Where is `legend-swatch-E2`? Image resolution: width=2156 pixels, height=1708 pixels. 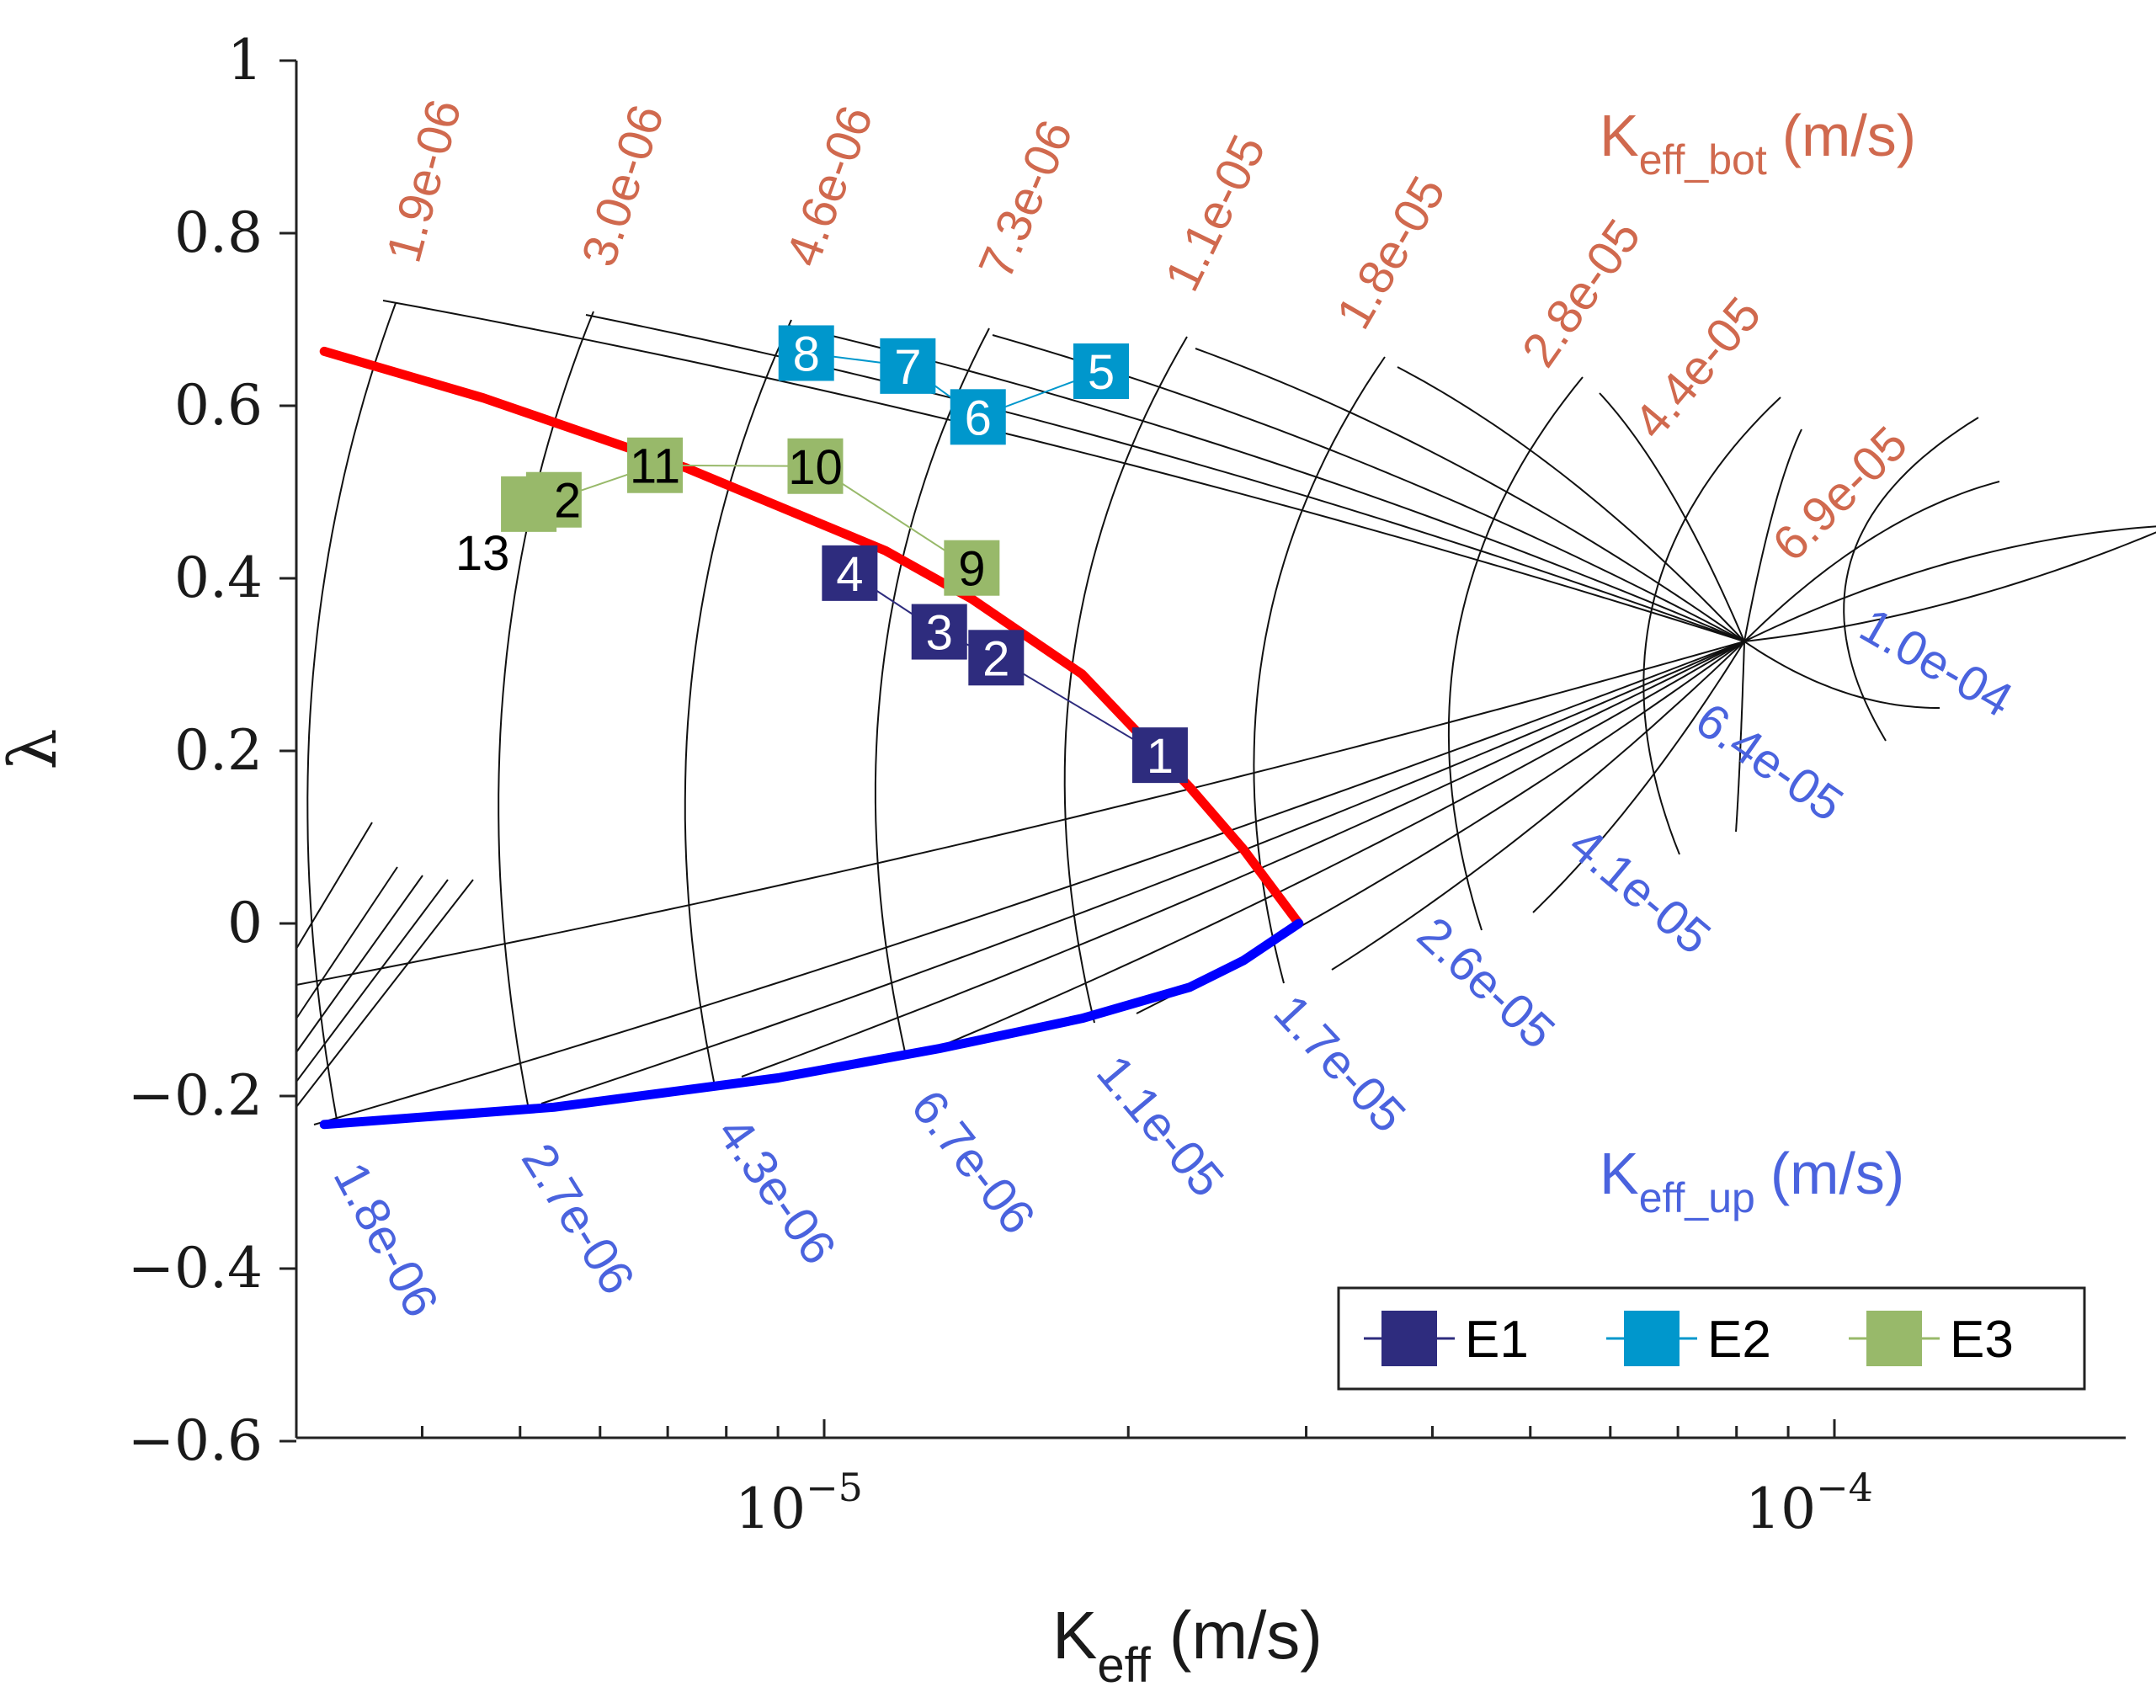 legend-swatch-E2 is located at coordinates (1652, 1338).